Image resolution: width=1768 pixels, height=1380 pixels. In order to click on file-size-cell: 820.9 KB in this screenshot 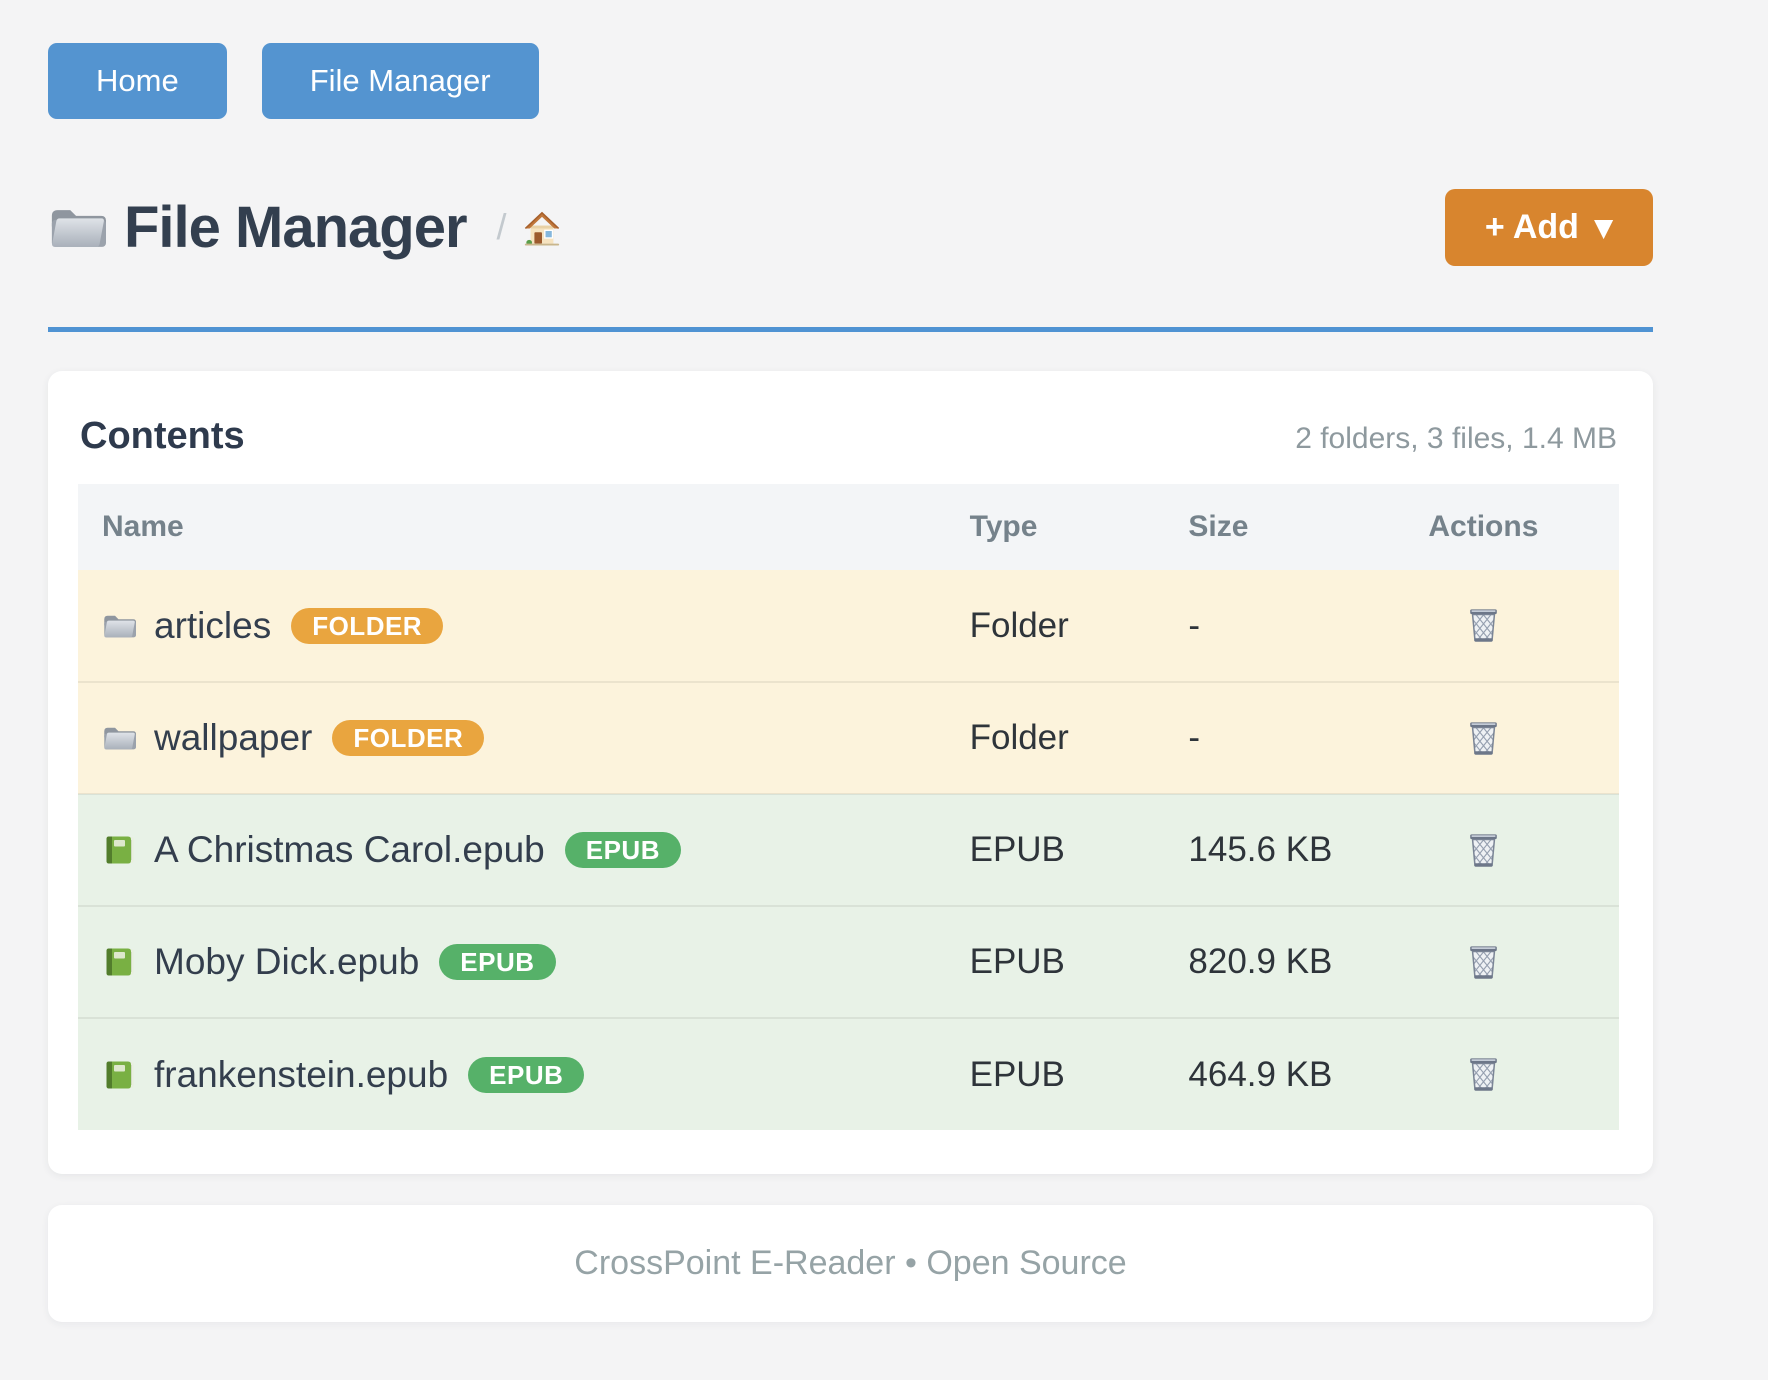, I will do `click(1260, 961)`.